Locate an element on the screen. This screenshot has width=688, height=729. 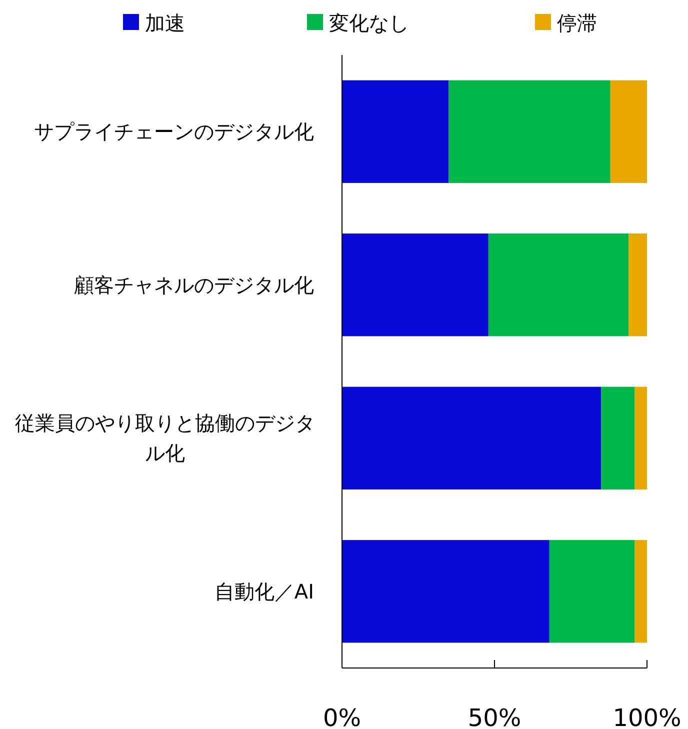
x-tick-label: 50% is located at coordinates (495, 716).